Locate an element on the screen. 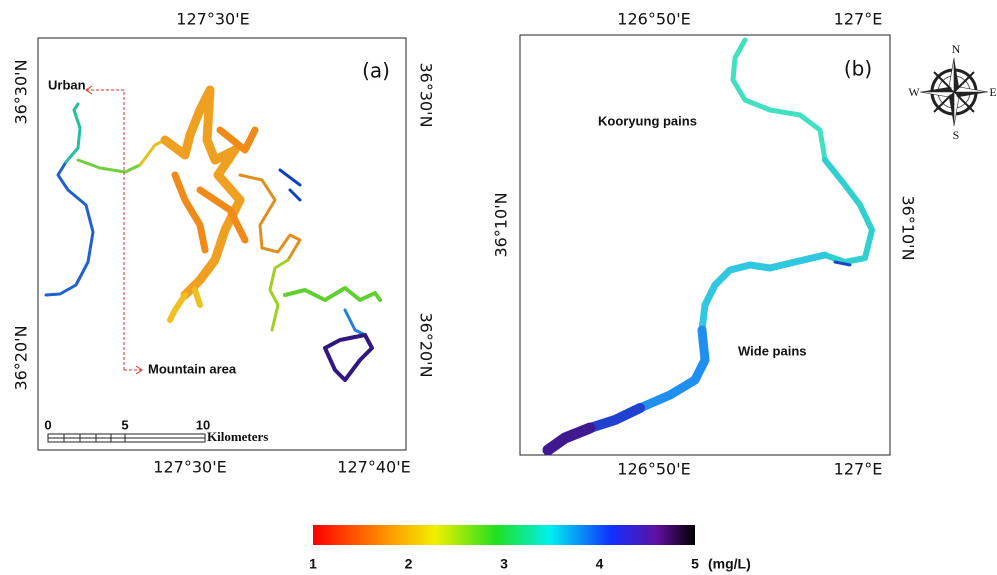 The height and width of the screenshot is (575, 997). right-tick: 36°10'N is located at coordinates (908, 227).